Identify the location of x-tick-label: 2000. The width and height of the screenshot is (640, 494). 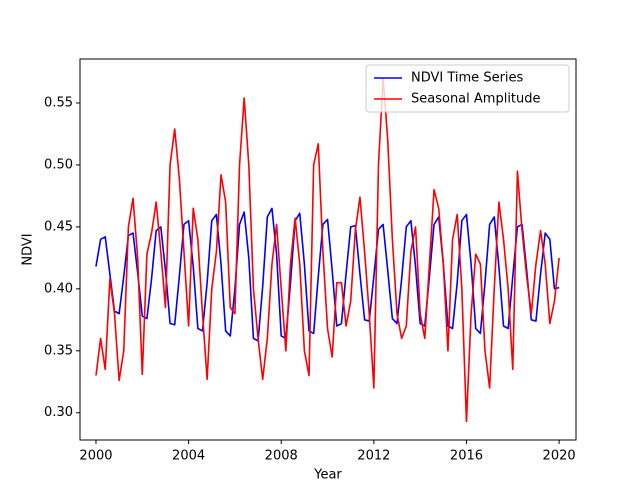
(95, 456).